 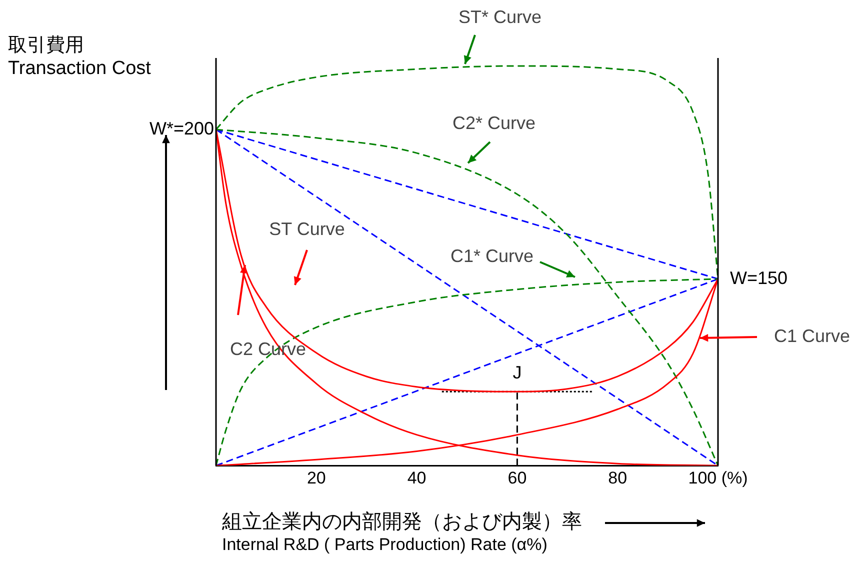 I want to click on annotation: C1* Curve, so click(x=492, y=256).